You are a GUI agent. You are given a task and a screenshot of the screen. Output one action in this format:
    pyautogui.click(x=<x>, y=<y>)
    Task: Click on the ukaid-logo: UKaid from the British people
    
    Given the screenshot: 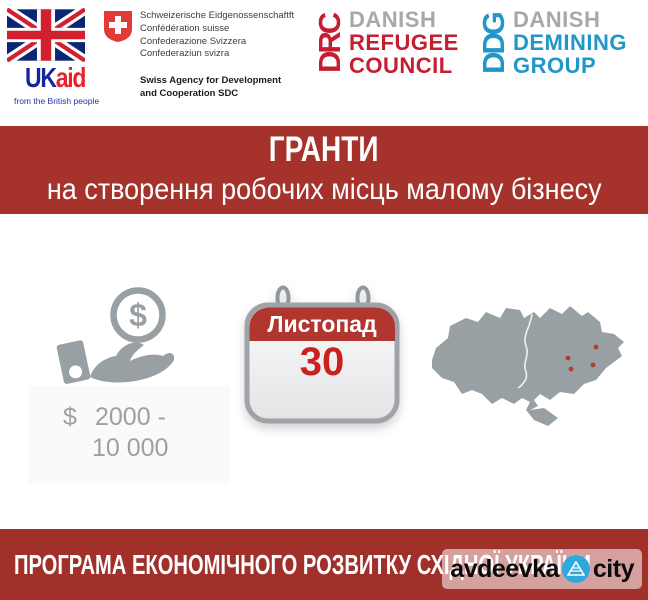 What is the action you would take?
    pyautogui.click(x=53, y=57)
    